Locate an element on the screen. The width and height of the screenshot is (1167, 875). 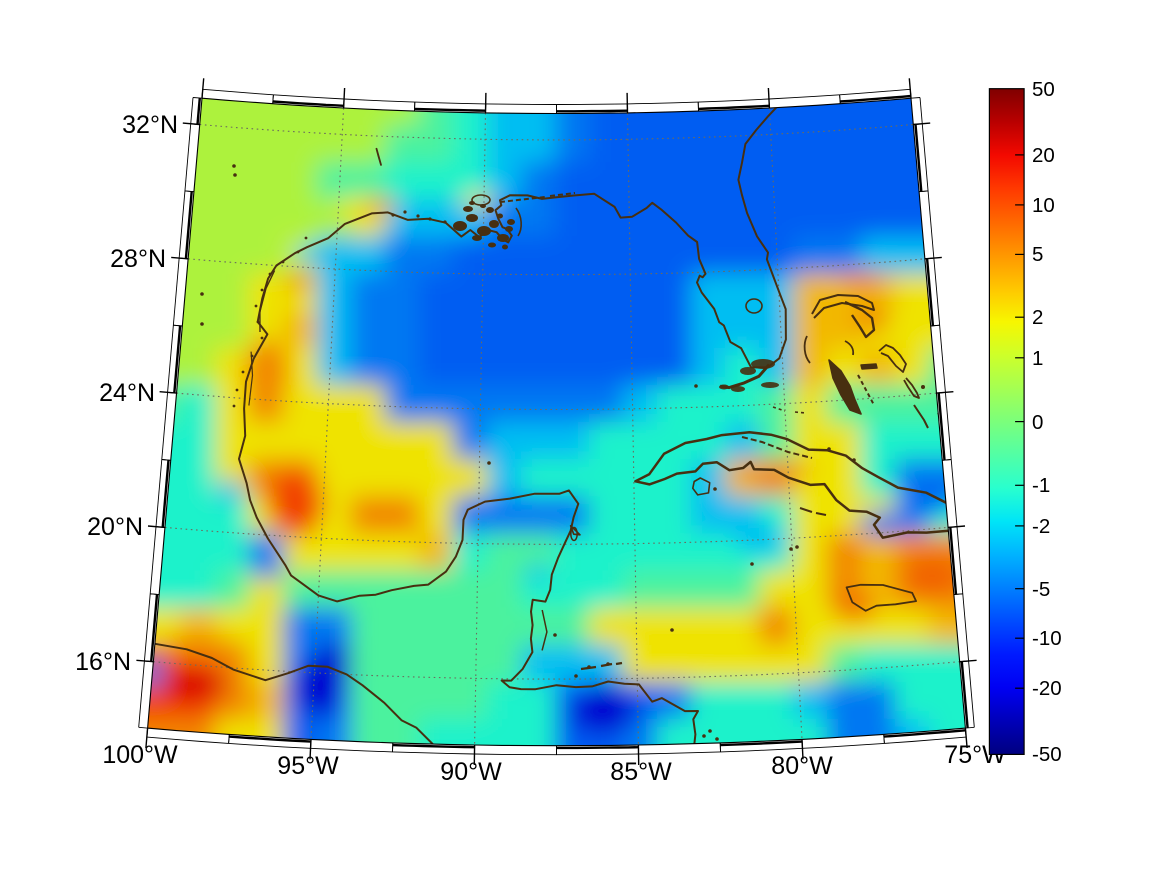
svg-text: 24°N is located at coordinates (127, 393).